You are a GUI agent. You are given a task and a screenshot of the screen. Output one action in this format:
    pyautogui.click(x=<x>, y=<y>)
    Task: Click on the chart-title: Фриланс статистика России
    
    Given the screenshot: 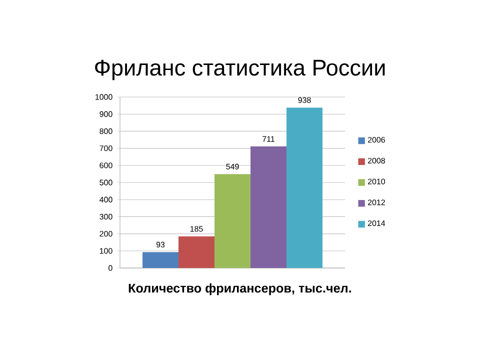 What is the action you would take?
    pyautogui.click(x=240, y=70)
    